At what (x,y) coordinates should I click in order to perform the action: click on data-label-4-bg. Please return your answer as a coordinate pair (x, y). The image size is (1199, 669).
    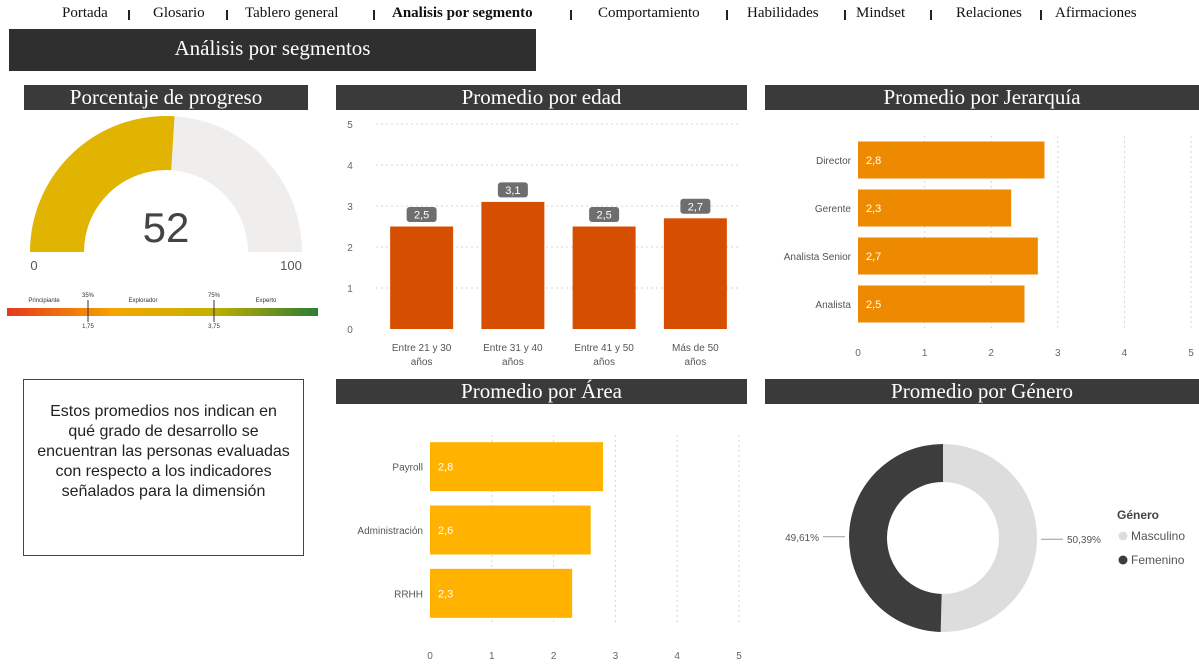
    Looking at the image, I should click on (695, 206).